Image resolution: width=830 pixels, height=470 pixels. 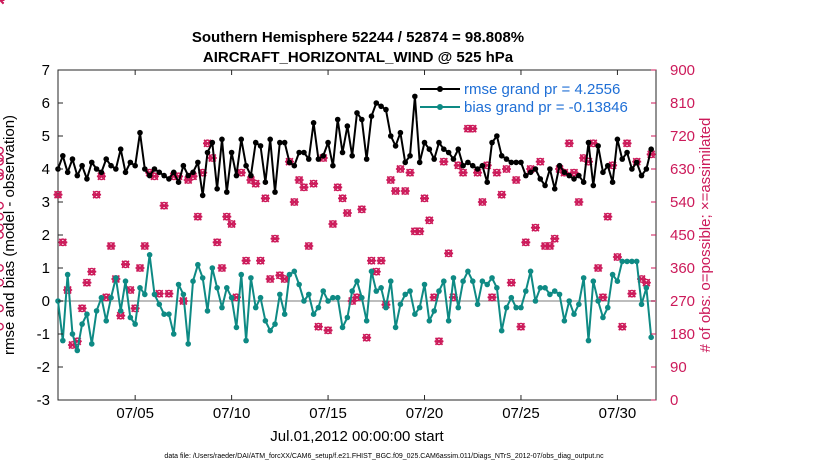 What do you see at coordinates (440, 107) in the screenshot?
I see `legend-bias-marker` at bounding box center [440, 107].